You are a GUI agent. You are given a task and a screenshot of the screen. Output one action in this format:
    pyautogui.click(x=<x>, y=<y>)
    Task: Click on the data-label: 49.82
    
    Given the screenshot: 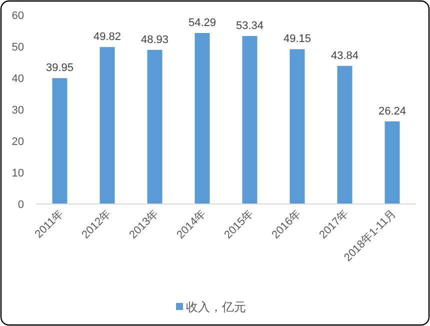 What is the action you would take?
    pyautogui.click(x=107, y=37)
    